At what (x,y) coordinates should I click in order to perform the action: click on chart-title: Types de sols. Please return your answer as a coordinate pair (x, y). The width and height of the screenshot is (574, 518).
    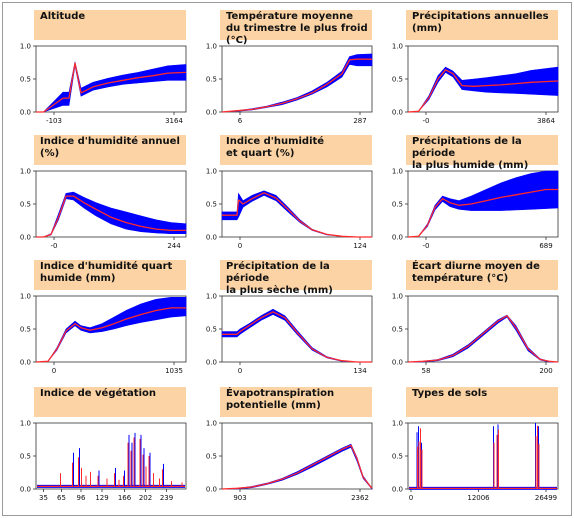
    Looking at the image, I should click on (450, 393).